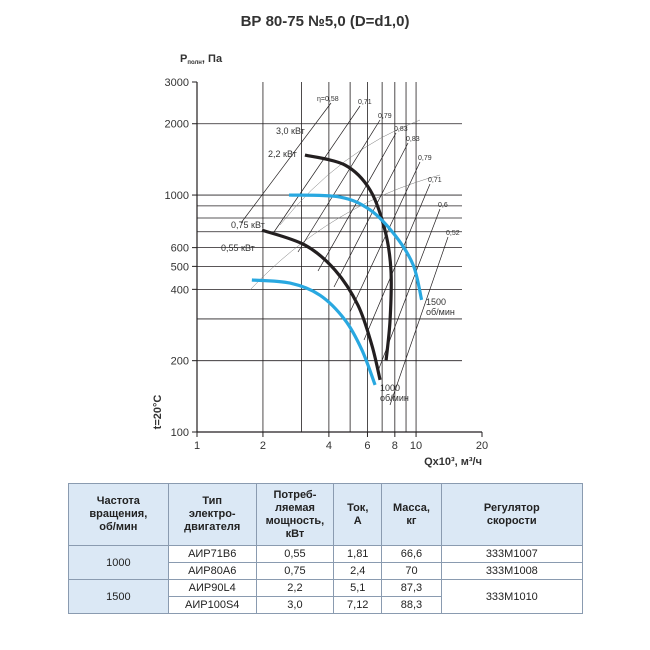  Describe the element at coordinates (512, 554) in the screenshot. I see `table-cell: 333М1007` at that location.